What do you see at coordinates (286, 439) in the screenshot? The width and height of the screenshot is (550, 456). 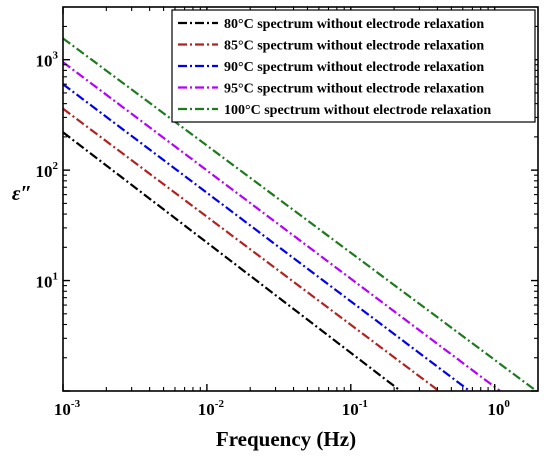 I see `x-axis-label: Frequency (Hz)` at bounding box center [286, 439].